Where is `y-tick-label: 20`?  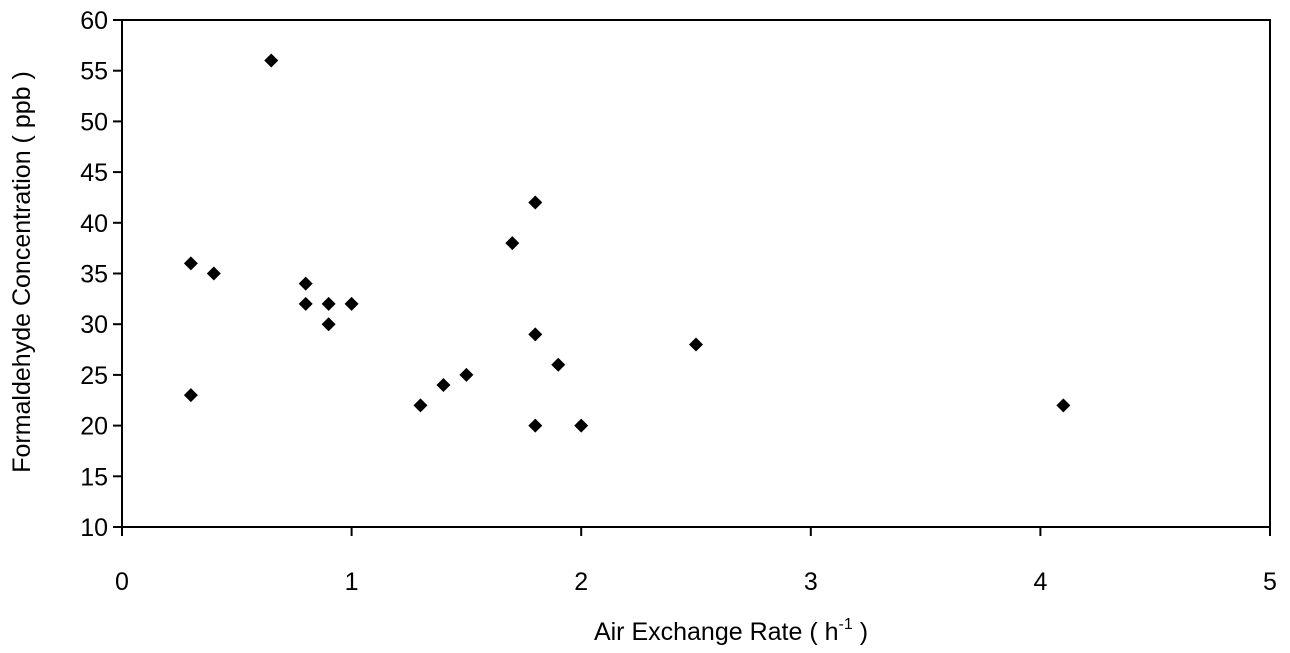 y-tick-label: 20 is located at coordinates (94, 427).